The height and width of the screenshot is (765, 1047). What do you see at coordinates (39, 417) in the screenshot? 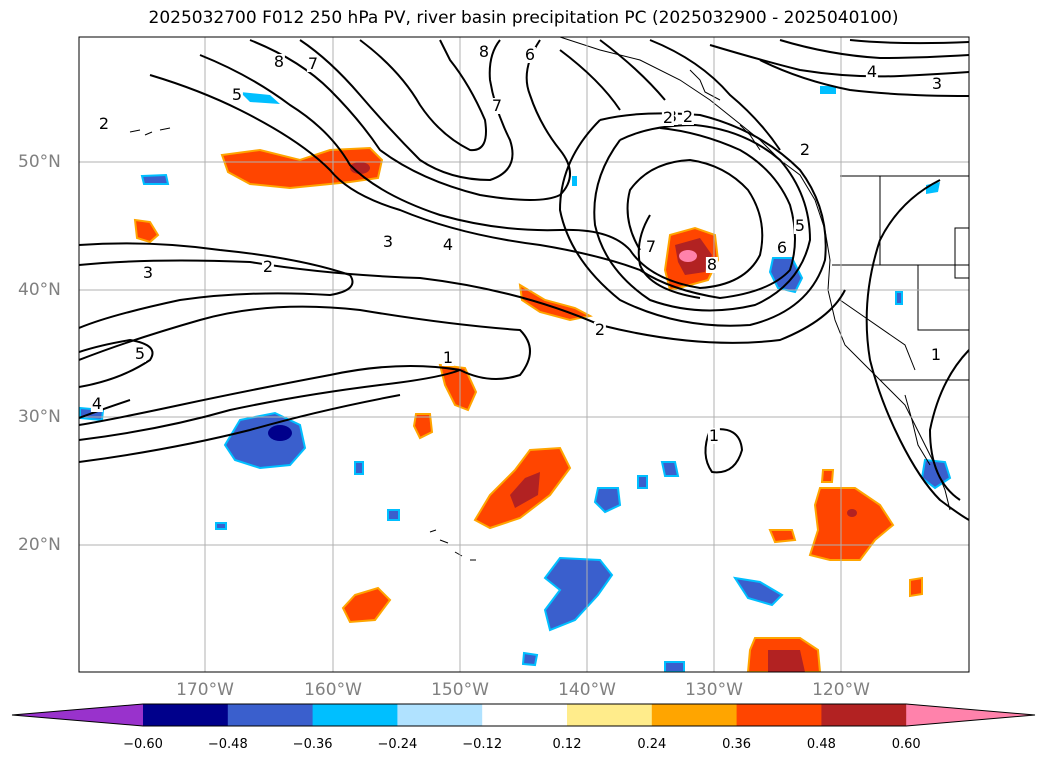
I see `lat-label-30n: 30°N` at bounding box center [39, 417].